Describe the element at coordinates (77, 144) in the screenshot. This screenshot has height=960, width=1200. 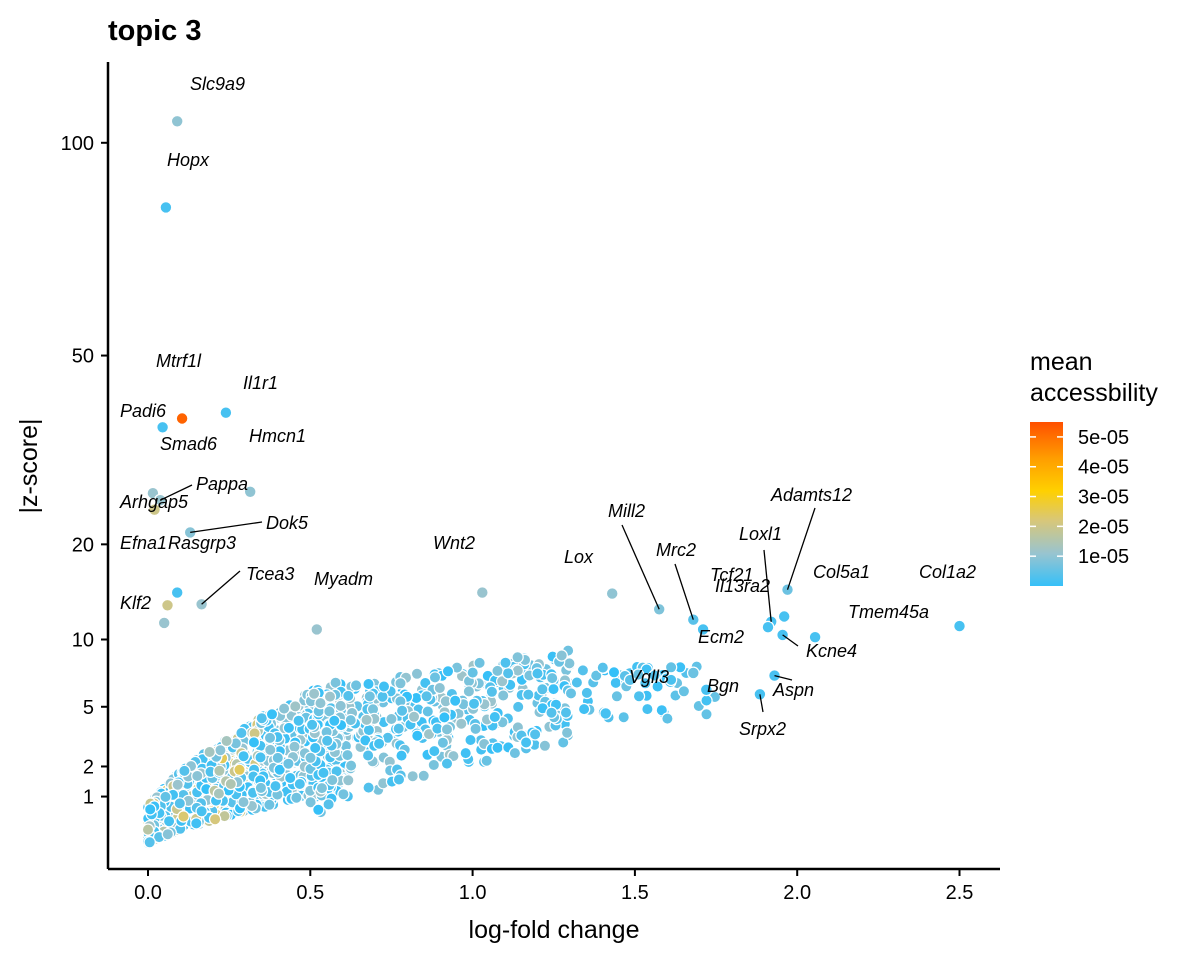
I see `y-tick-label: 100` at that location.